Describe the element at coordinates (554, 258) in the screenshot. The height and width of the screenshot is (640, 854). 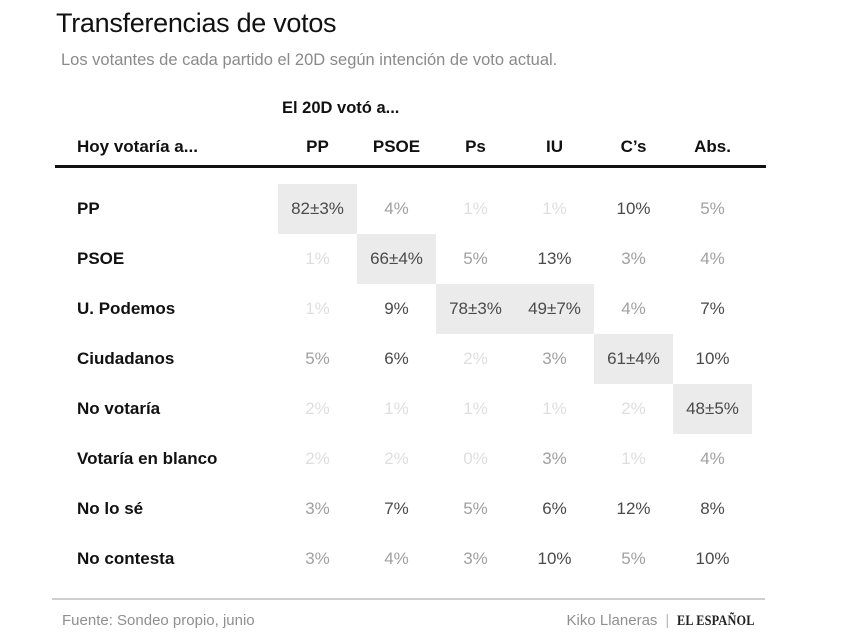
I see `table-cell: 13%` at that location.